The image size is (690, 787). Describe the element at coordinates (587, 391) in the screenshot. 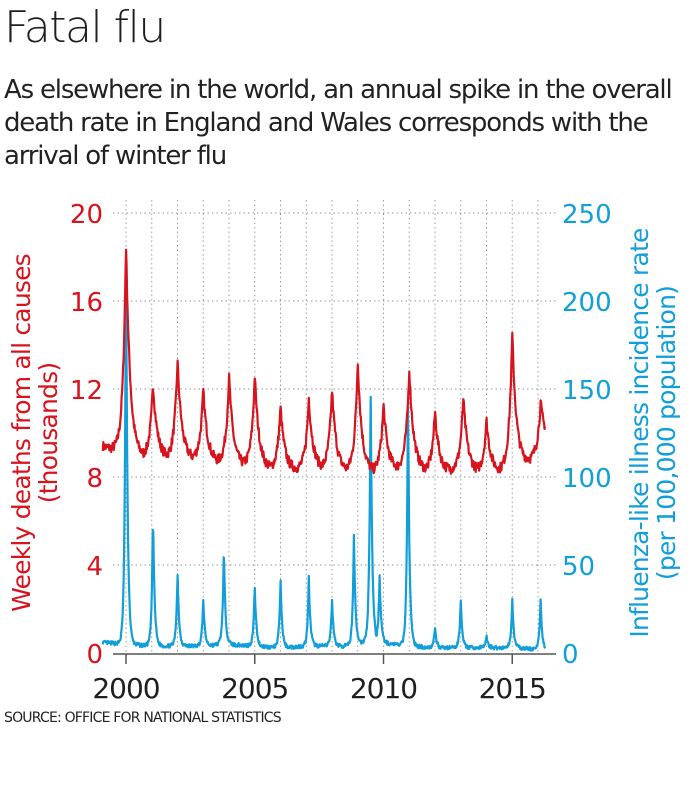

I see `y-right-tick-label: 150` at that location.